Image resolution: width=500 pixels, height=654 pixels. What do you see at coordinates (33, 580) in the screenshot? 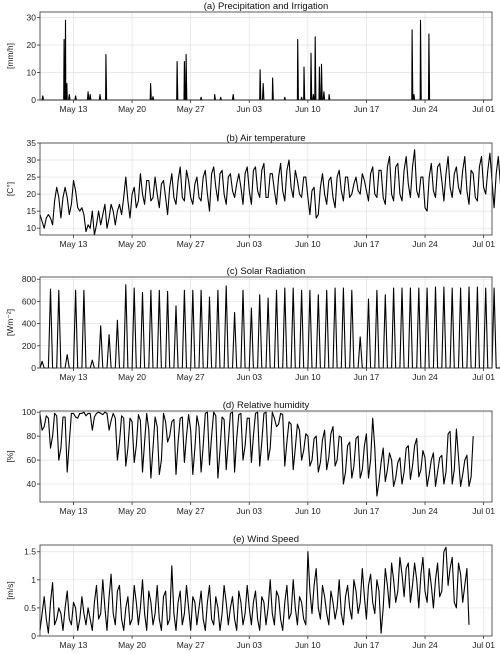
I see `y-tick-label: 1` at bounding box center [33, 580].